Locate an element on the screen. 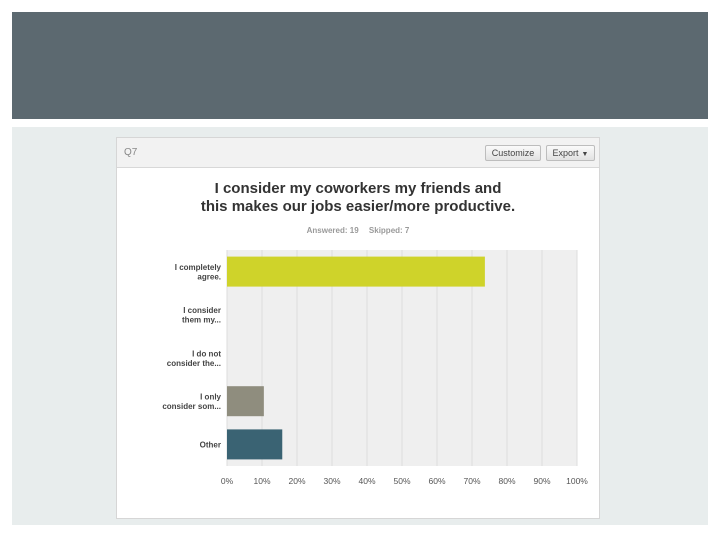 The image size is (720, 540). x-tick-label: 80% is located at coordinates (506, 481).